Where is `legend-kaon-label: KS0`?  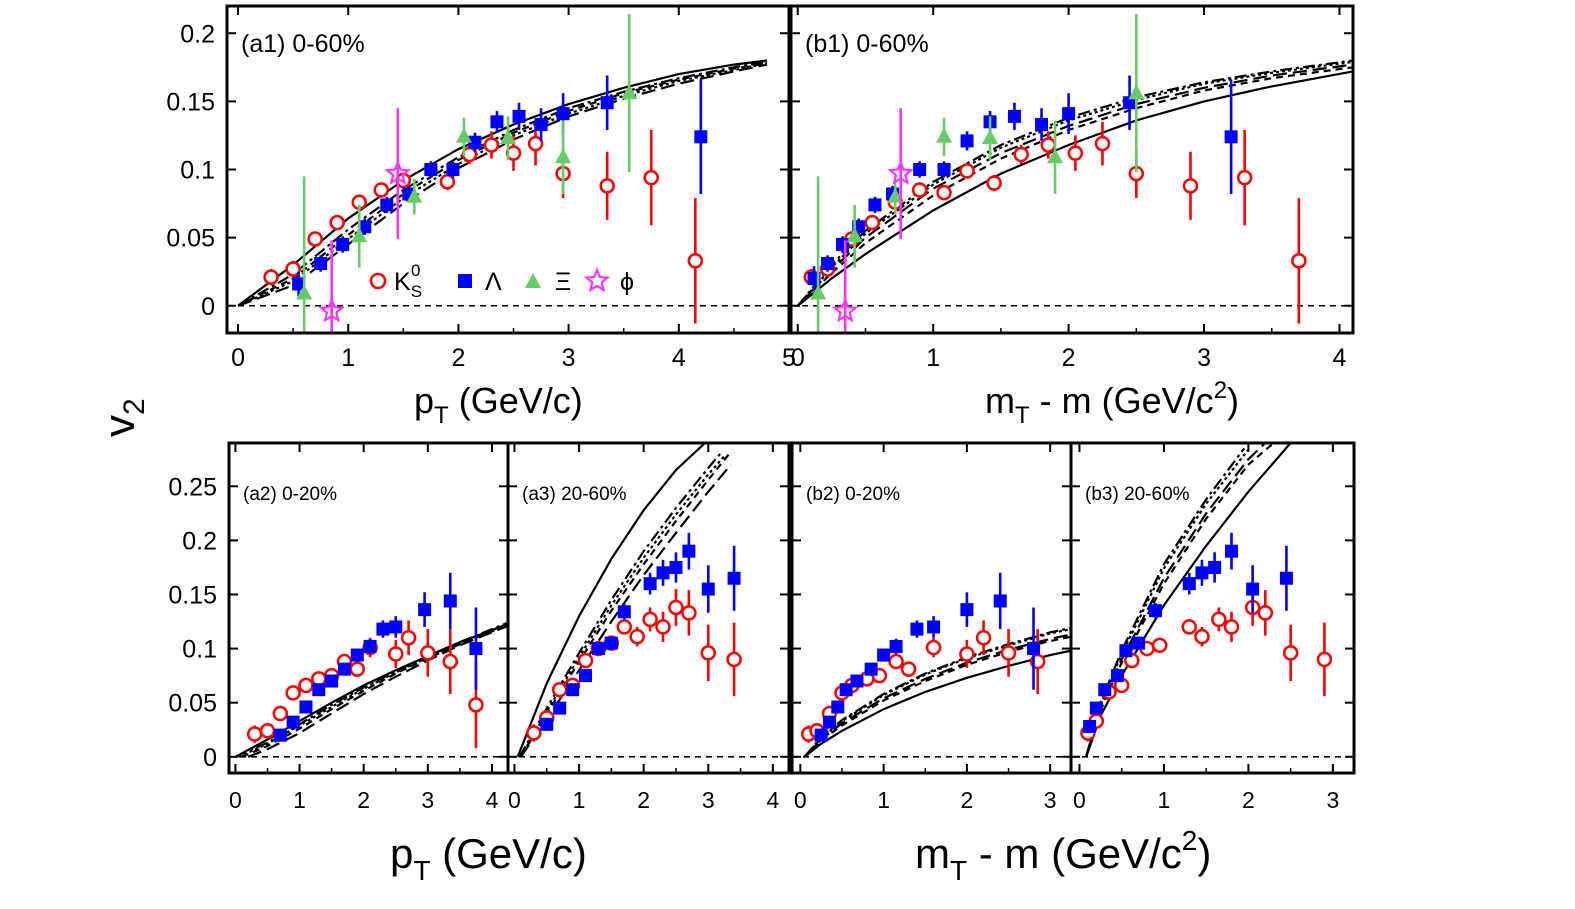 legend-kaon-label: KS0 is located at coordinates (408, 281).